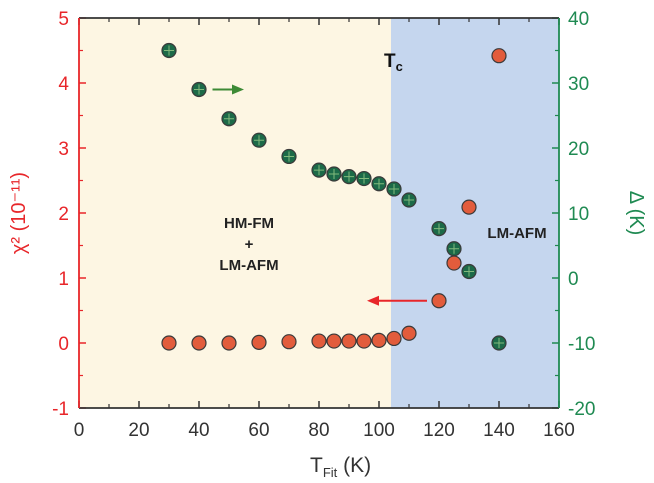  Describe the element at coordinates (63, 344) in the screenshot. I see `y-left-tick-label: 0` at that location.